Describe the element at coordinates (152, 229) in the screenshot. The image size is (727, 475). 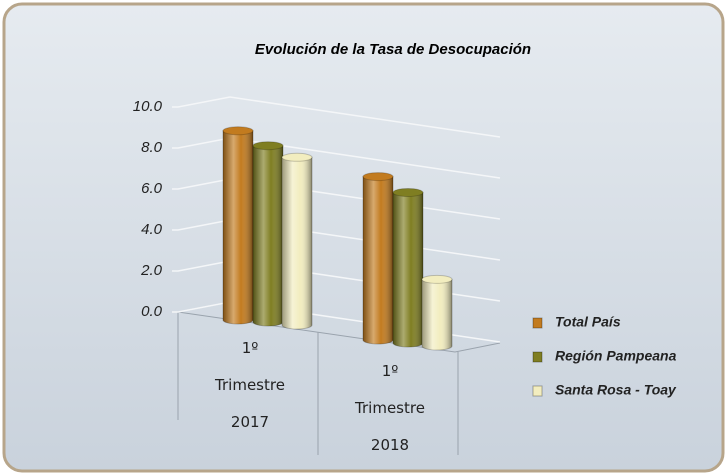
I see `y-tick-label: 4.0` at that location.